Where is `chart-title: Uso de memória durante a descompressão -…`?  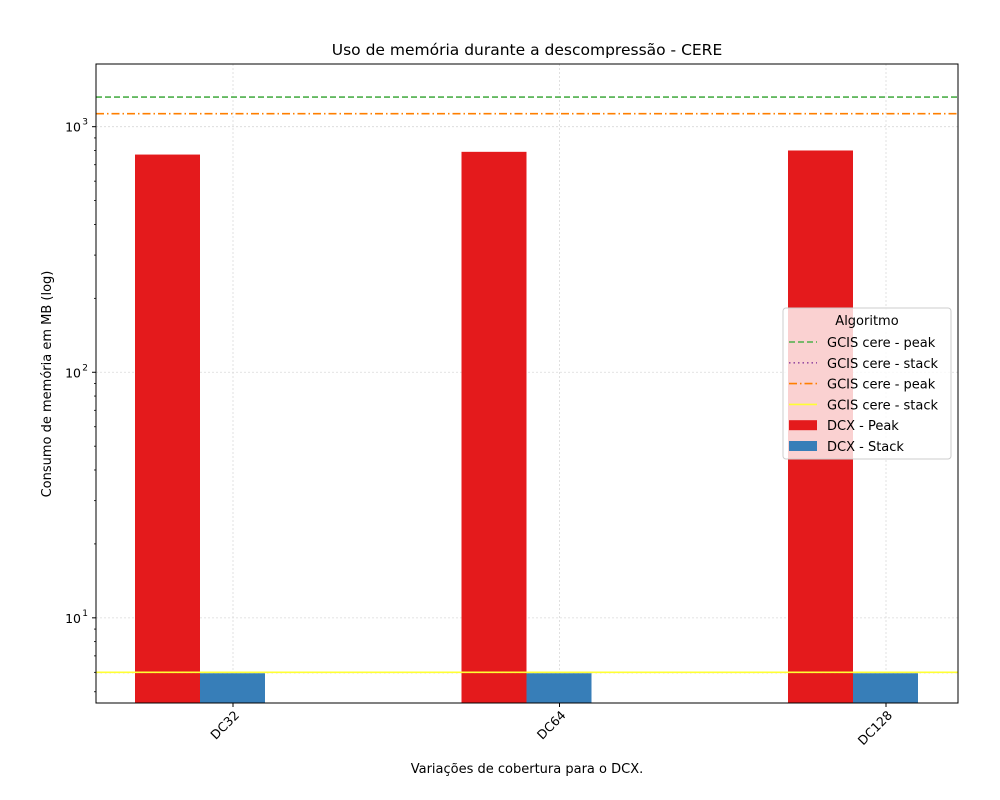 chart-title: Uso de memória durante a descompressão -… is located at coordinates (527, 50).